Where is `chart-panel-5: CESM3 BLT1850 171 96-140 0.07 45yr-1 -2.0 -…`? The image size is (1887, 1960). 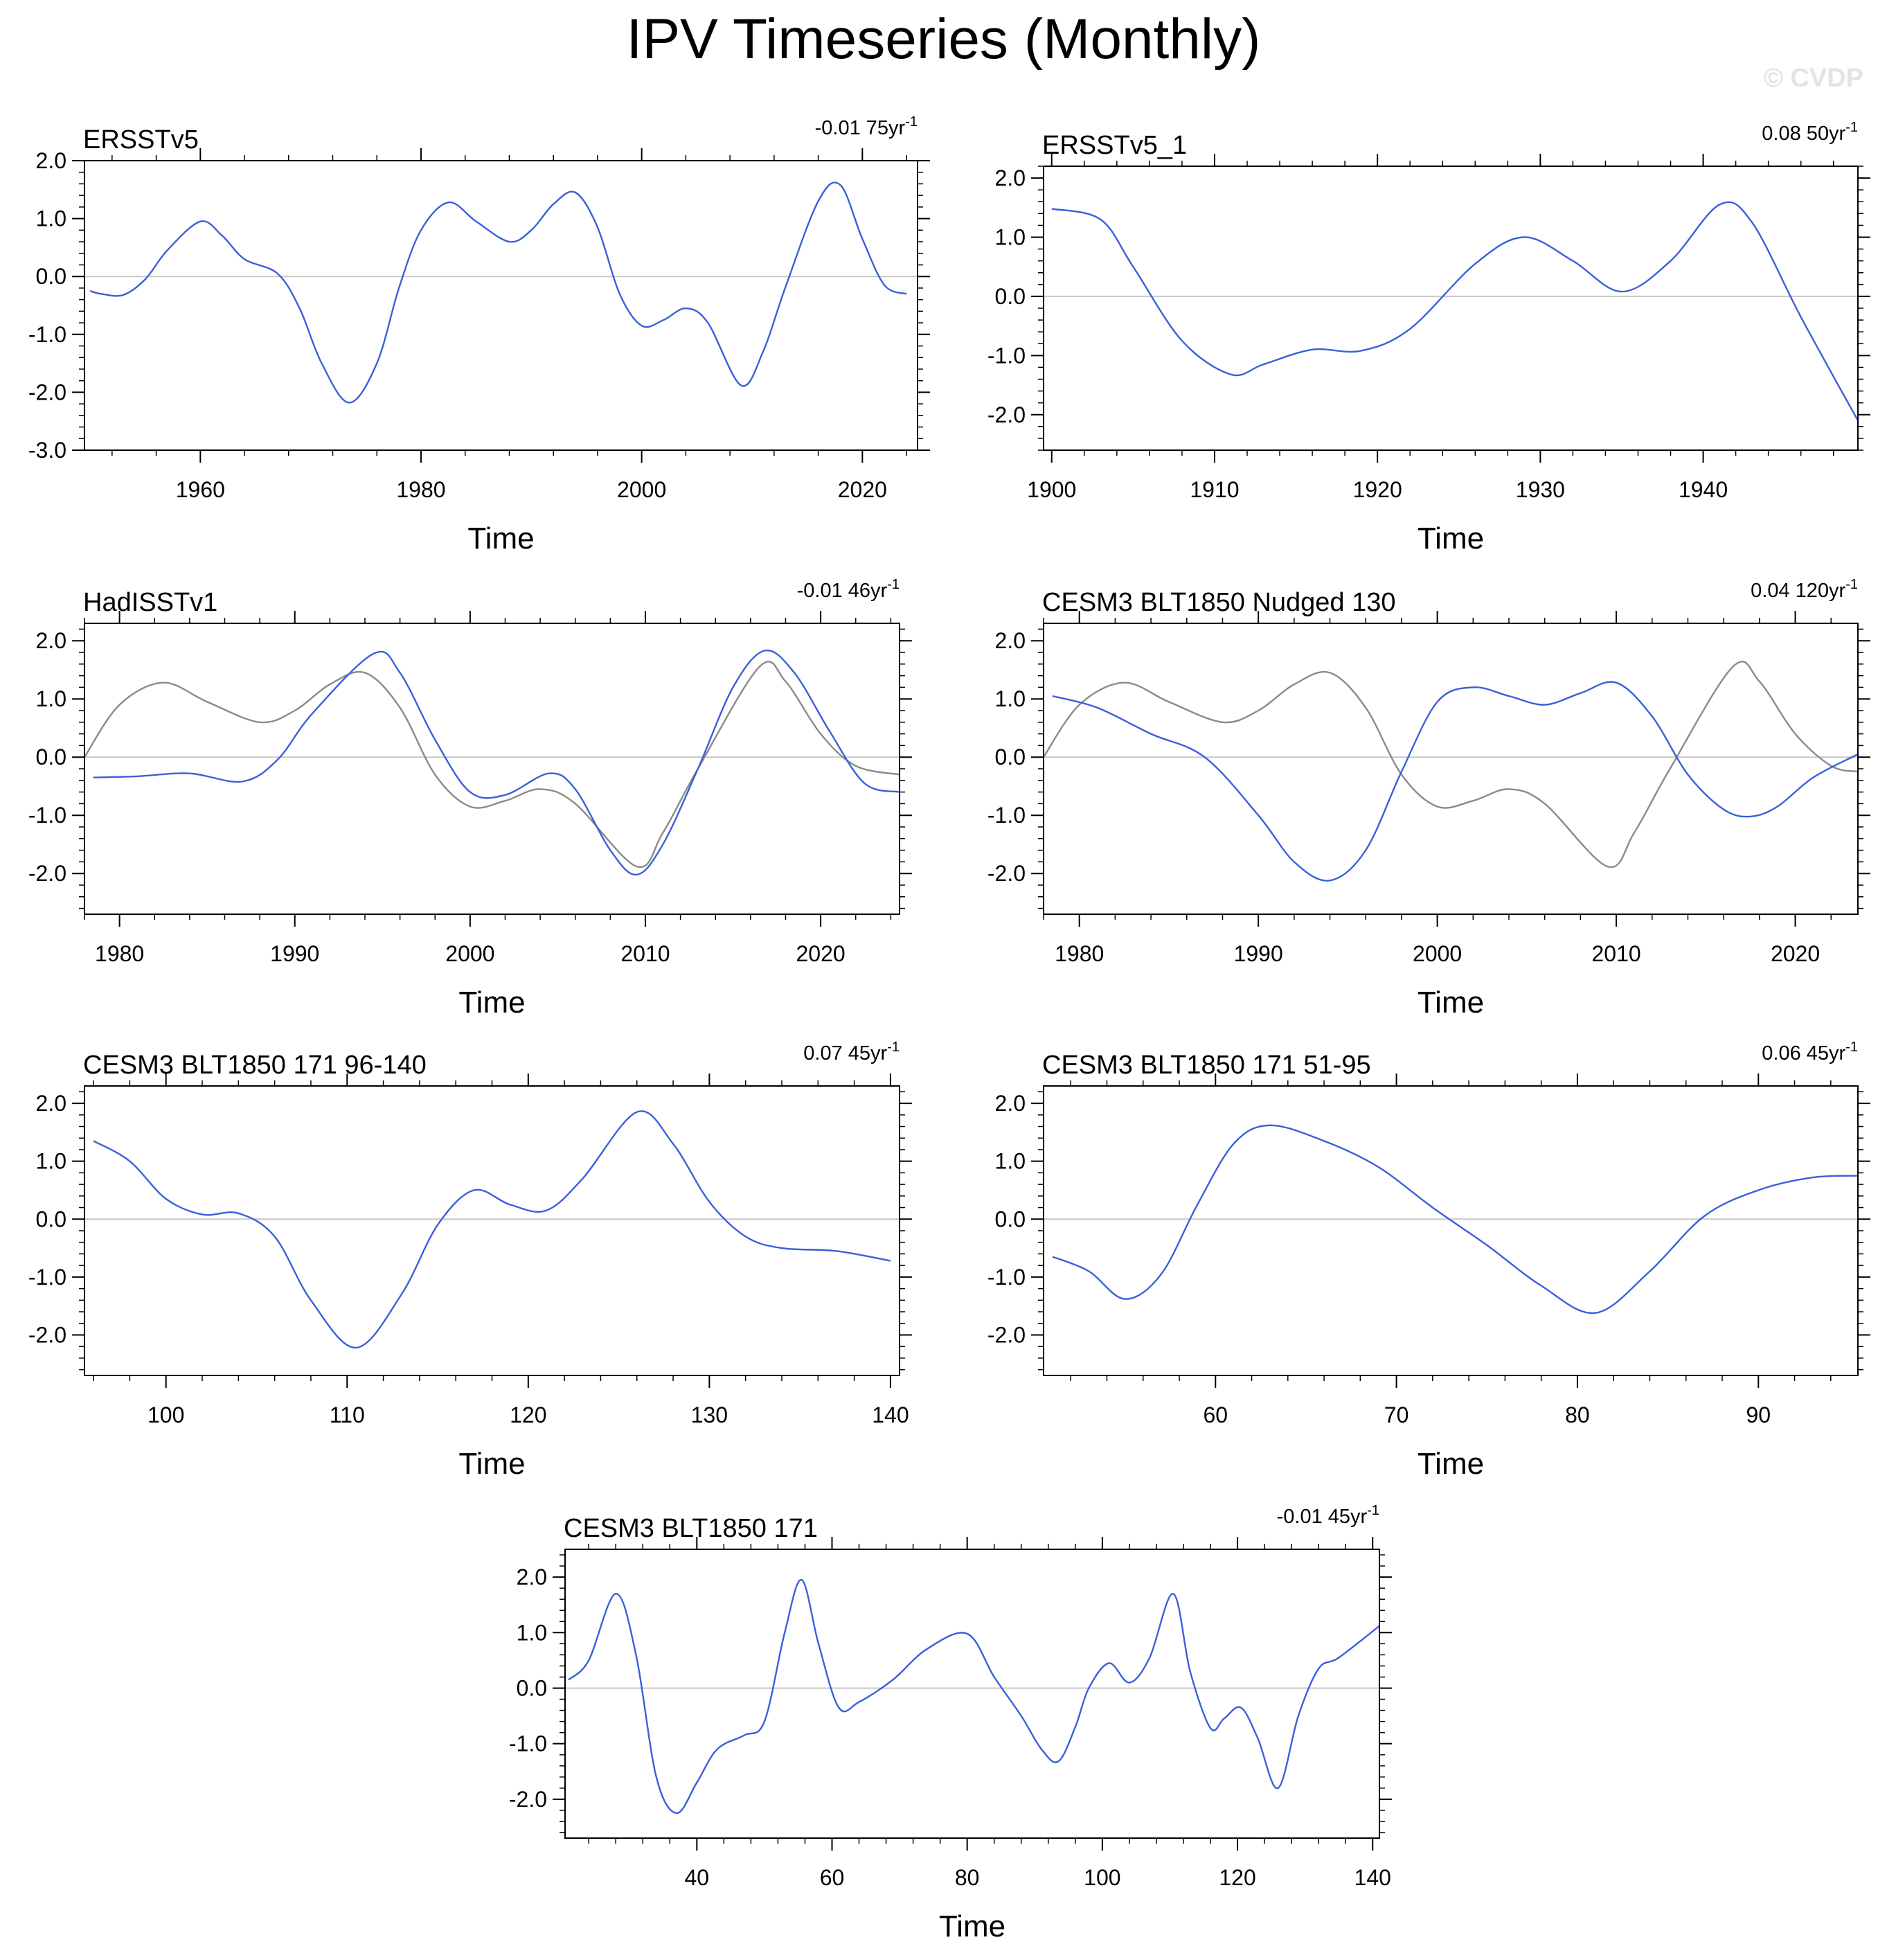
chart-panel-5: CESM3 BLT1850 171 96-140 0.07 45yr-1 -2.0 -… is located at coordinates (470, 1261).